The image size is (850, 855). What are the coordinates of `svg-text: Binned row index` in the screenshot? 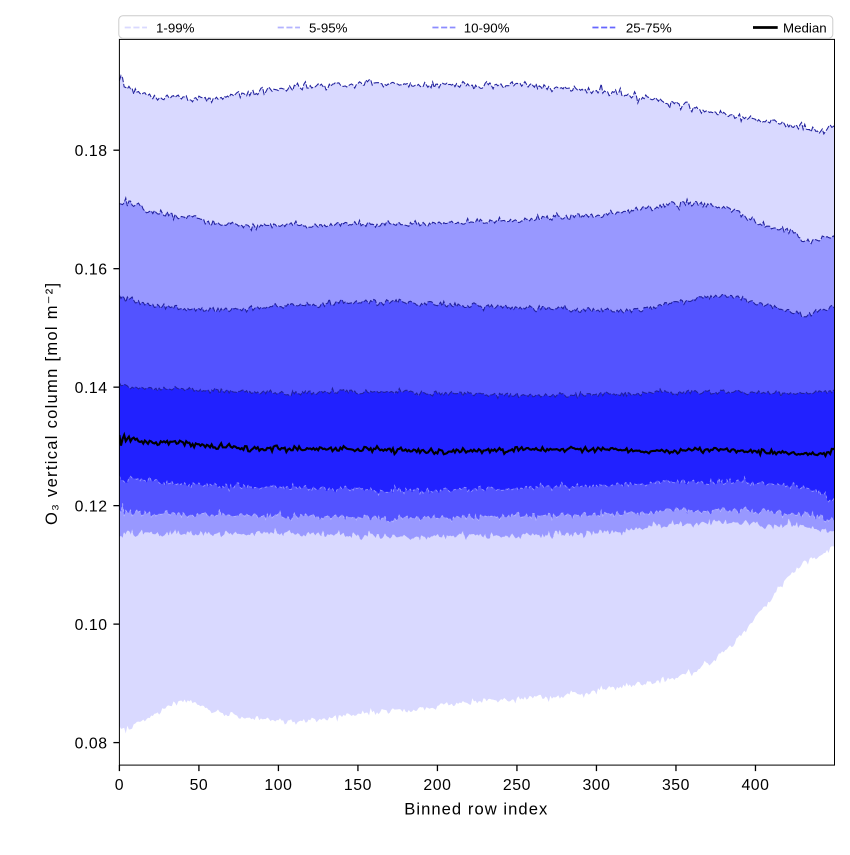 It's located at (476, 808).